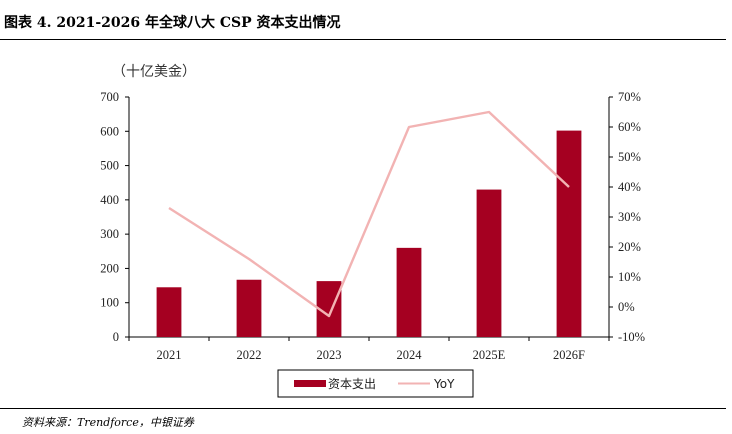 This screenshot has height=434, width=732. Describe the element at coordinates (363, 408) in the screenshot. I see `bottom-rule` at that location.